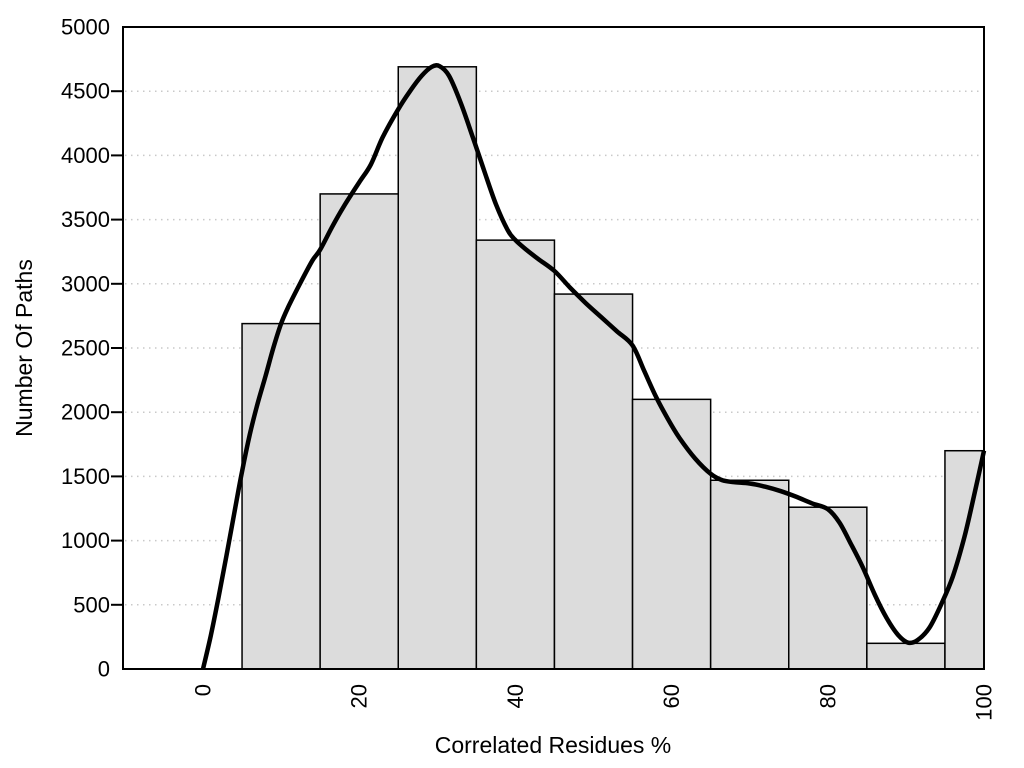 This screenshot has width=1024, height=768. I want to click on y-tick-label: 2000, so click(85, 412).